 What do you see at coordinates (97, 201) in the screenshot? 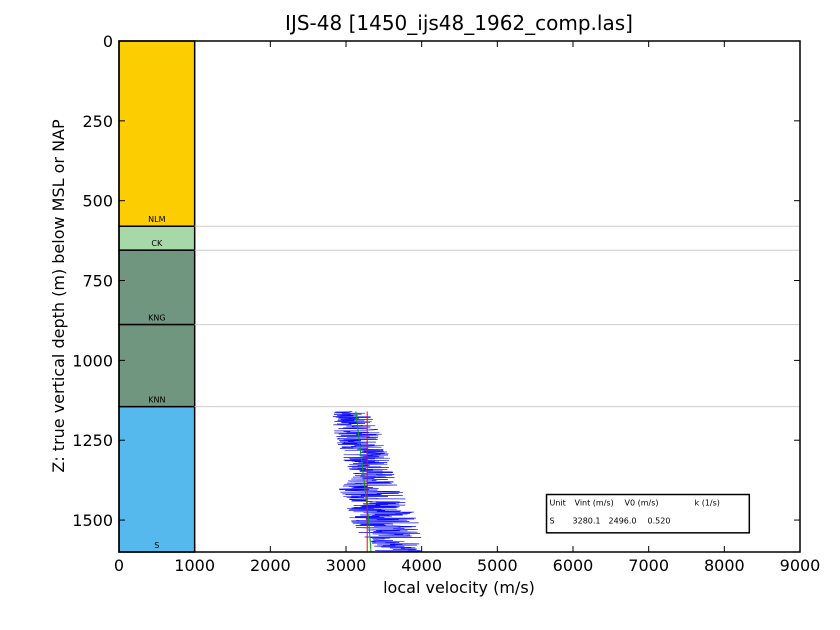
I see `y-tick-label: 500` at bounding box center [97, 201].